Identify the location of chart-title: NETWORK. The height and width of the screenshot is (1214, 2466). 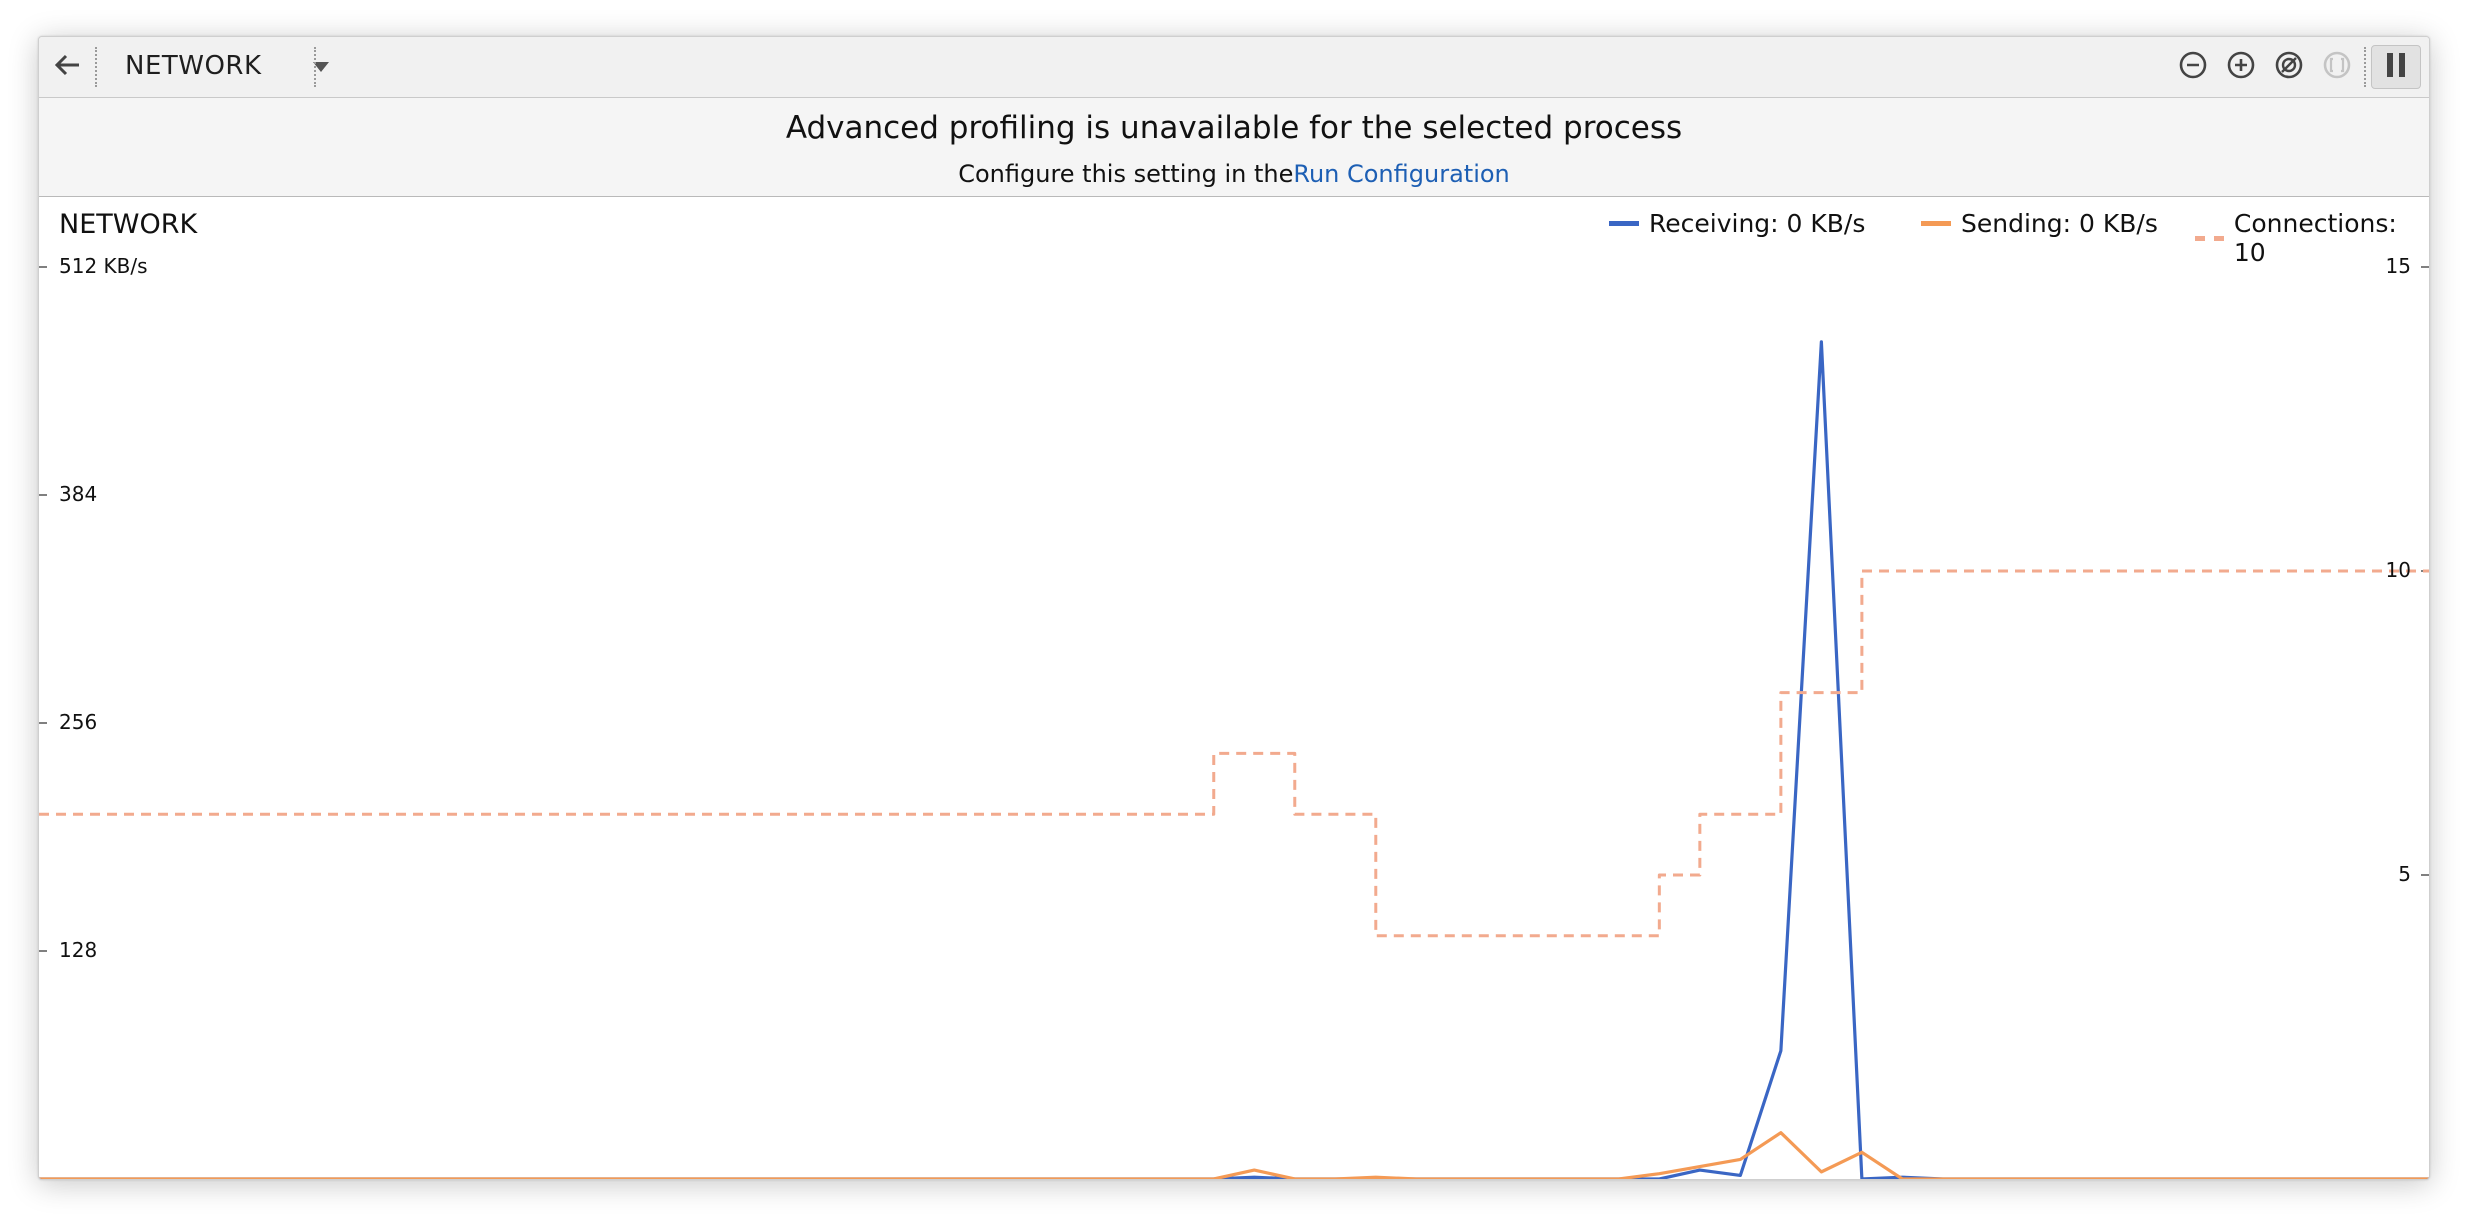
(128, 224).